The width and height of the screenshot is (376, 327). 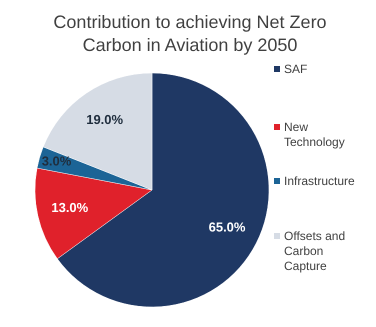 What do you see at coordinates (314, 135) in the screenshot?
I see `legend-label: New Technology` at bounding box center [314, 135].